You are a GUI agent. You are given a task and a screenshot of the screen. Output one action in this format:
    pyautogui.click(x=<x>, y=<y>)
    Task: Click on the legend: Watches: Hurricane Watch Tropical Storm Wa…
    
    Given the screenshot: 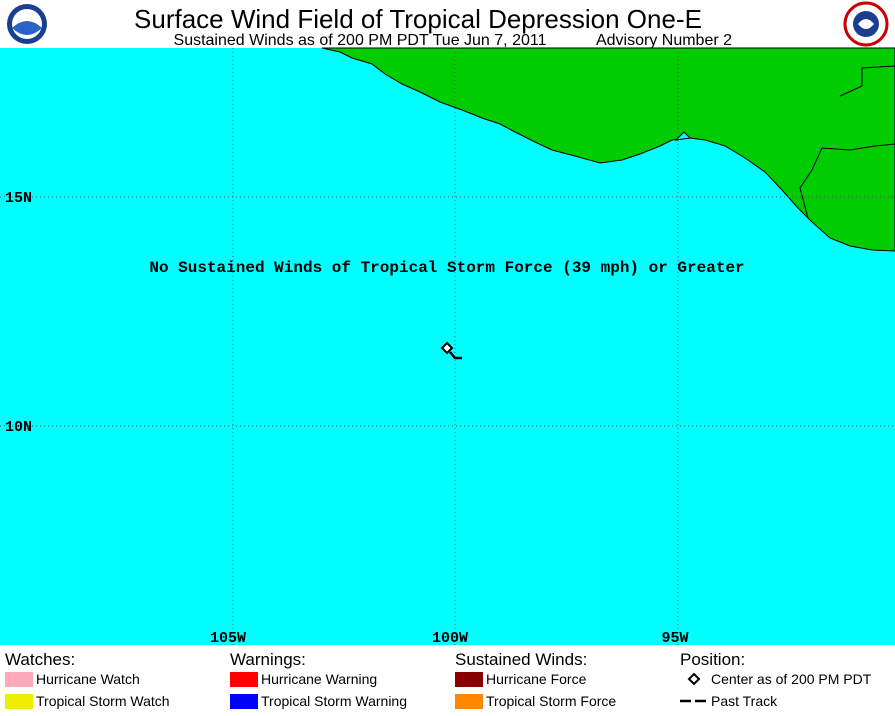 What is the action you would take?
    pyautogui.click(x=438, y=679)
    